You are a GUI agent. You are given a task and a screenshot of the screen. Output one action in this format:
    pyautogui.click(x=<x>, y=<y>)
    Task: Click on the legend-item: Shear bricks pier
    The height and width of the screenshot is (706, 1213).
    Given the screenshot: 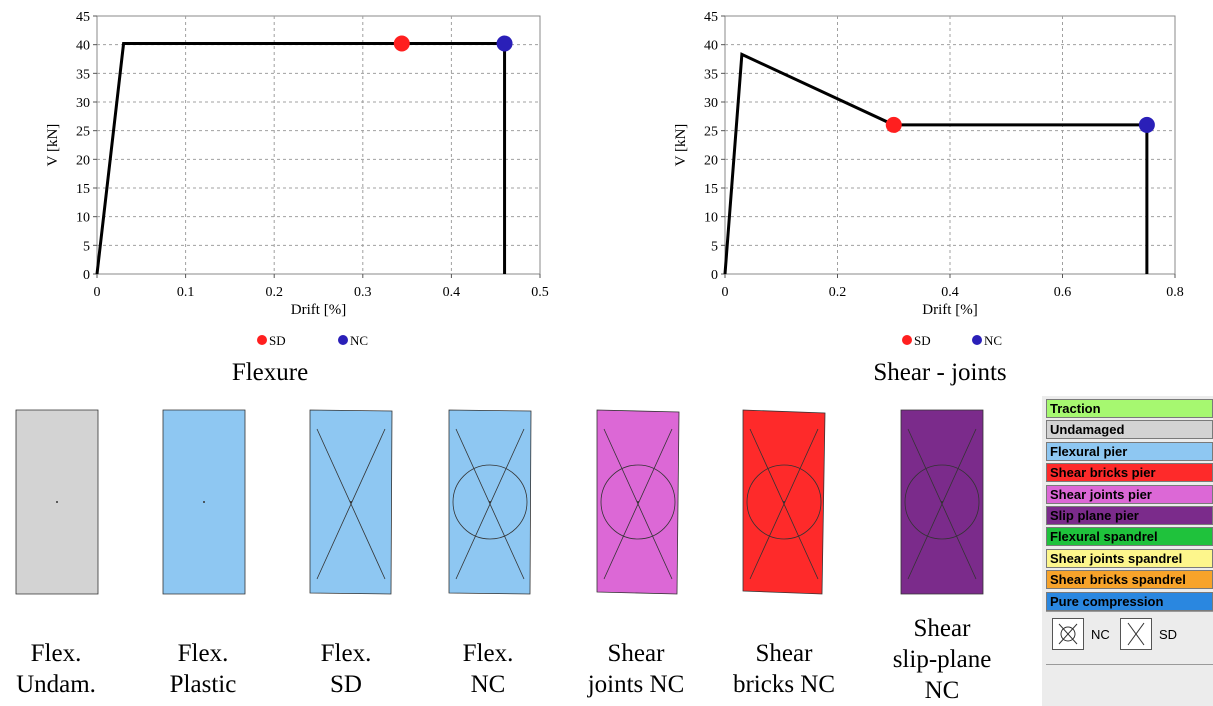 What is the action you would take?
    pyautogui.click(x=1129, y=473)
    